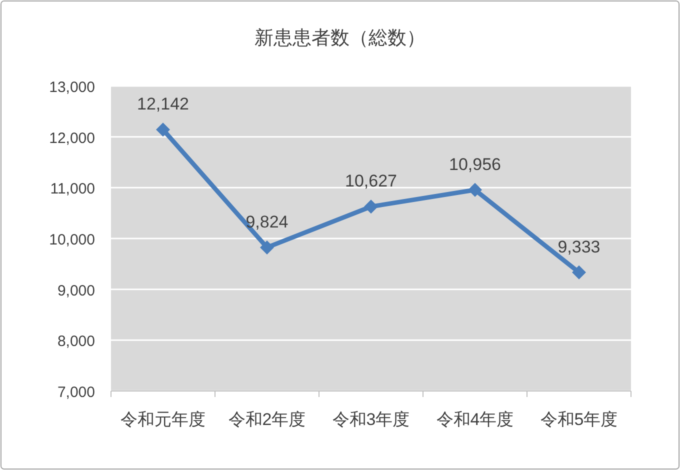  Describe the element at coordinates (475, 419) in the screenshot. I see `x-tick-label: 令和4年度` at that location.